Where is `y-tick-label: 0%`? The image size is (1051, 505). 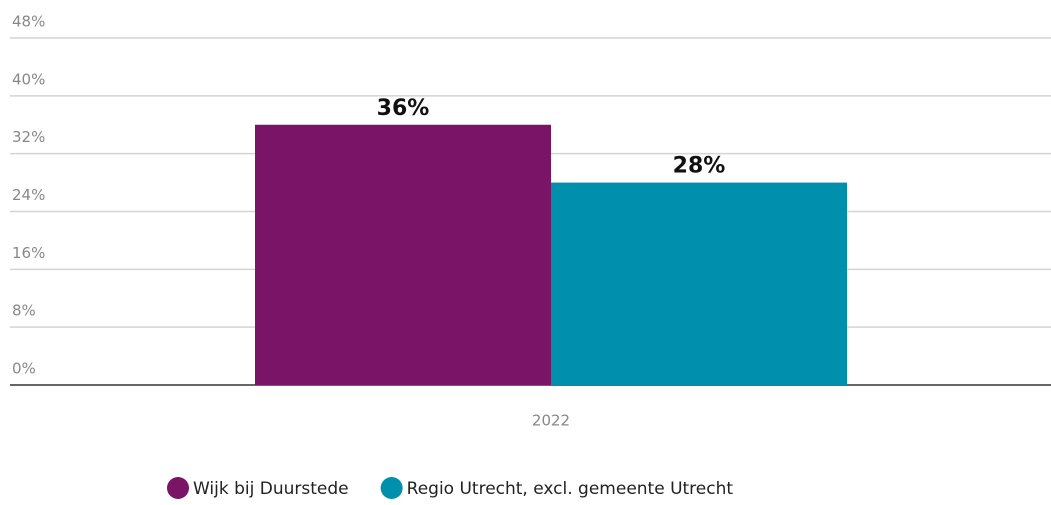
y-tick-label: 0% is located at coordinates (24, 369).